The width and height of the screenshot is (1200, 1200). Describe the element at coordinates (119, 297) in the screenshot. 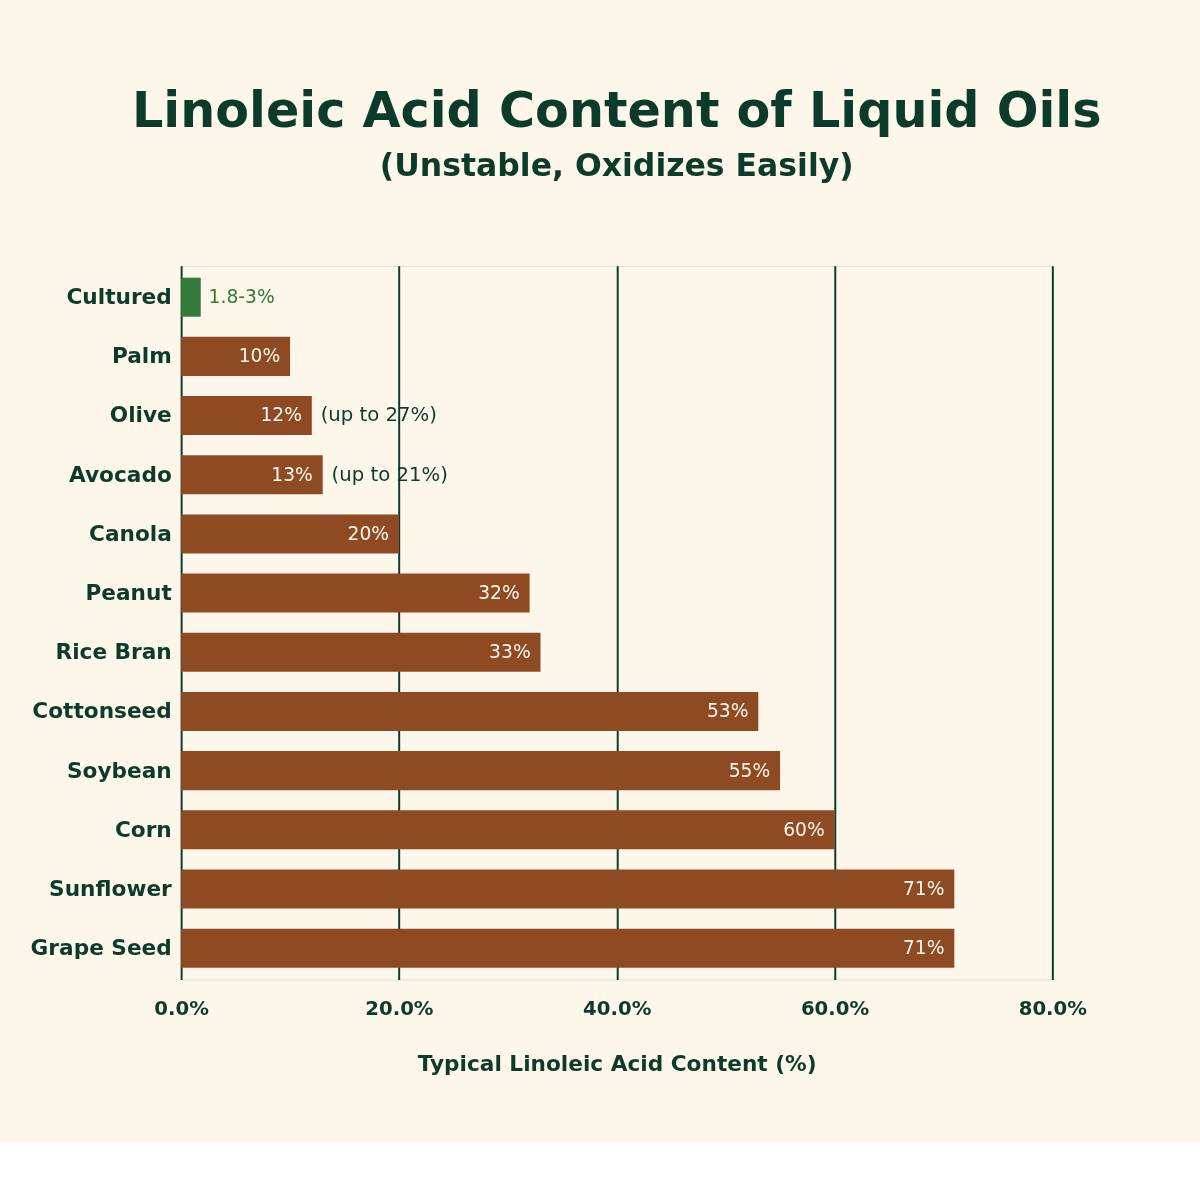

I see `y-tick-label: Cultured` at that location.